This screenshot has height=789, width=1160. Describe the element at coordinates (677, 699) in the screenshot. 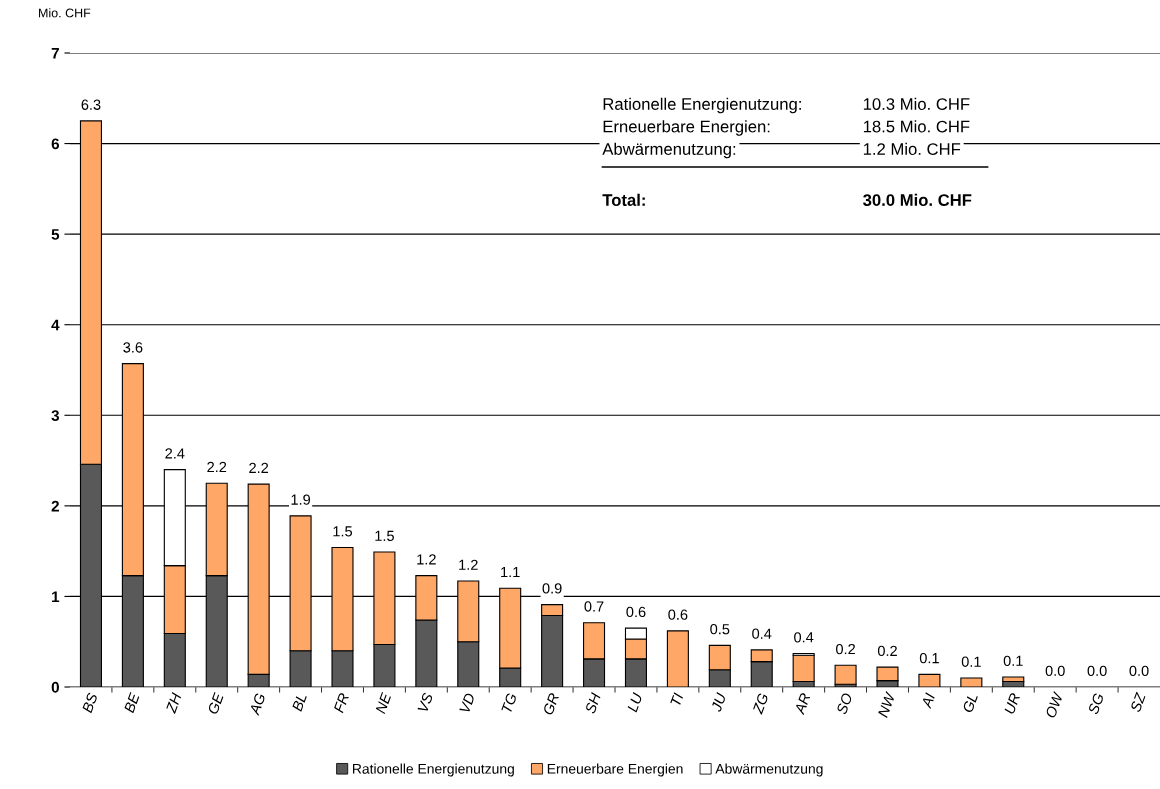

I see `x-tick-label: TI` at that location.